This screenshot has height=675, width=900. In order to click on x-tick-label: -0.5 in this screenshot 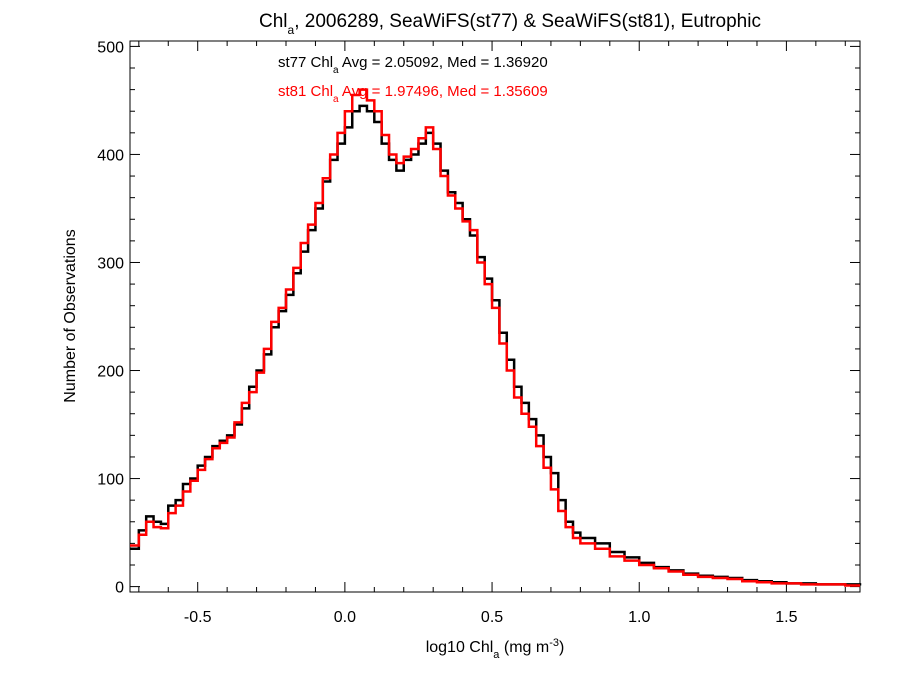, I will do `click(198, 617)`.